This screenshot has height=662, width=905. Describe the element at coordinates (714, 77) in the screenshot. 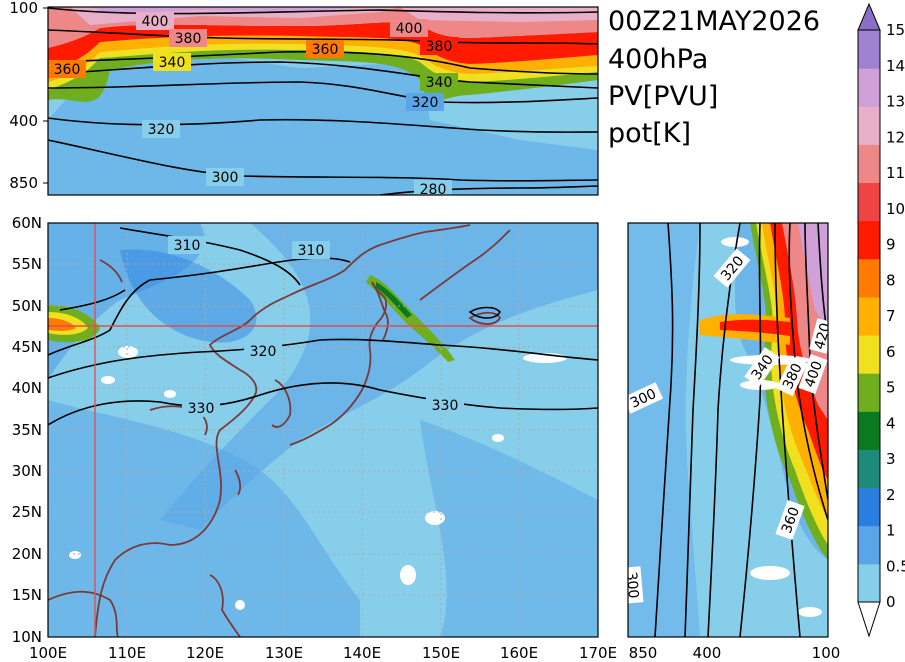

I see `title-block: 00Z21MAY2026 400hPa PV[PVU] pot[K]` at that location.